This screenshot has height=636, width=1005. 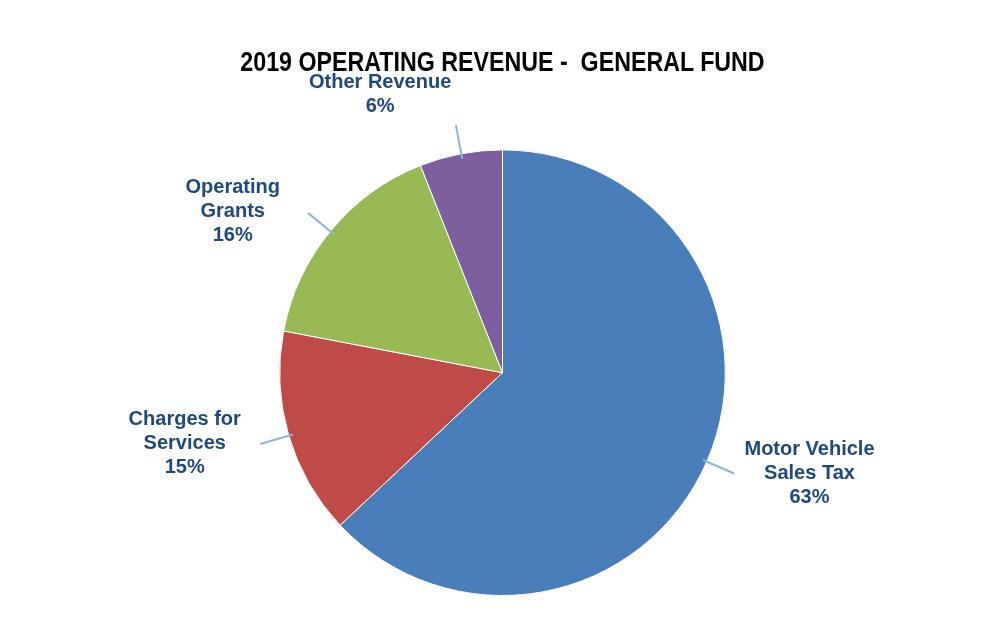 I want to click on data-label: 15%, so click(x=184, y=465).